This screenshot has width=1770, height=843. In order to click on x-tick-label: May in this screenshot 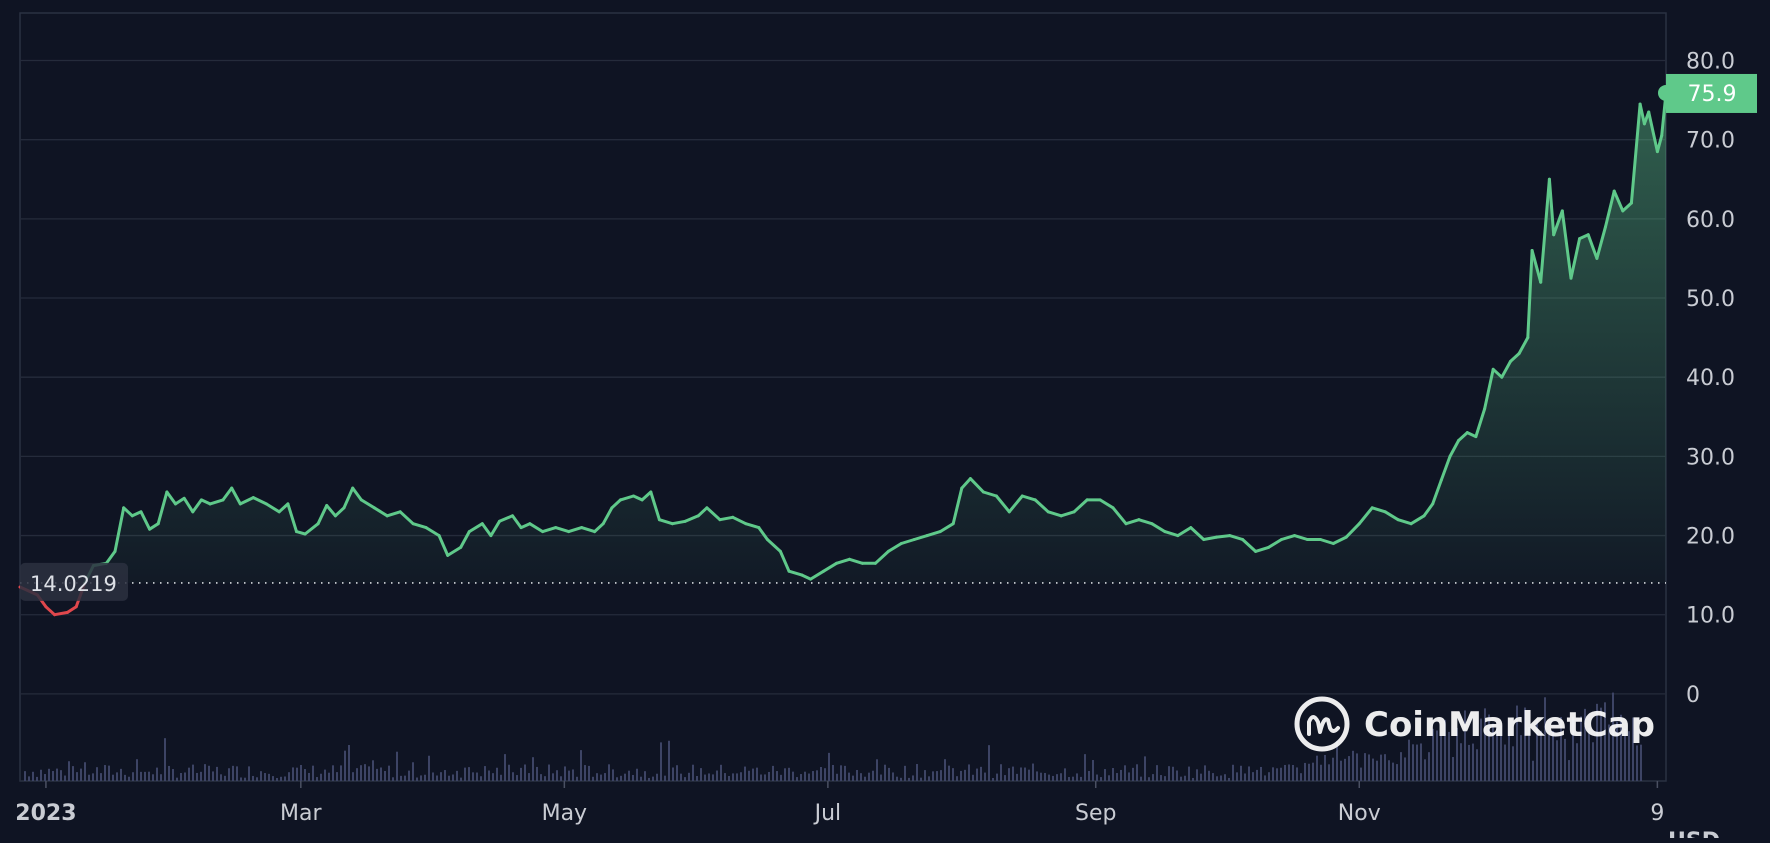, I will do `click(564, 813)`.